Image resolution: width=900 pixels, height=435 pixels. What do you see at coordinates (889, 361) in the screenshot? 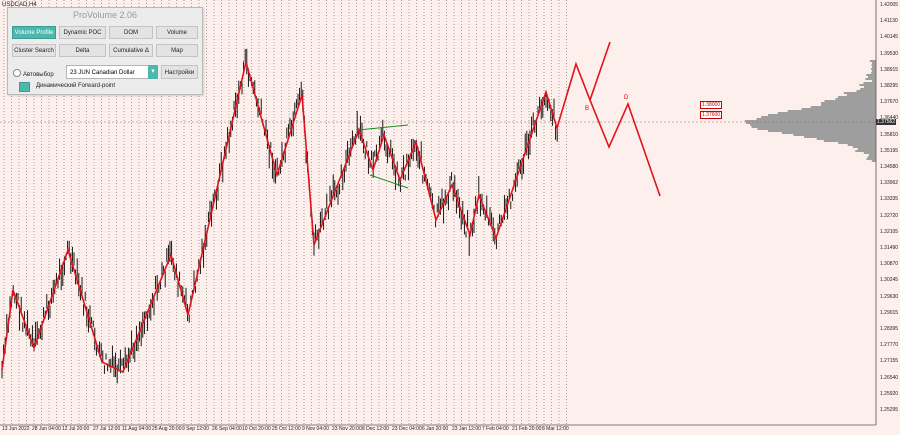
I see `price-tick-label: 1.27155` at bounding box center [889, 361].